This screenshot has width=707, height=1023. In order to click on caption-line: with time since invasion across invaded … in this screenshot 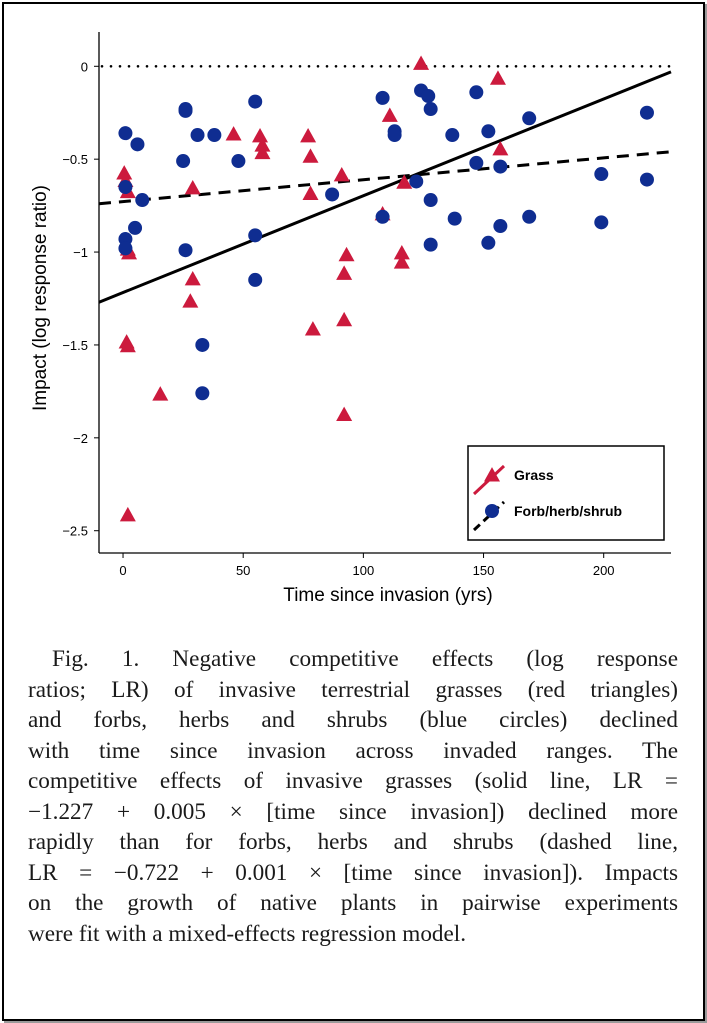, I will do `click(353, 750)`.